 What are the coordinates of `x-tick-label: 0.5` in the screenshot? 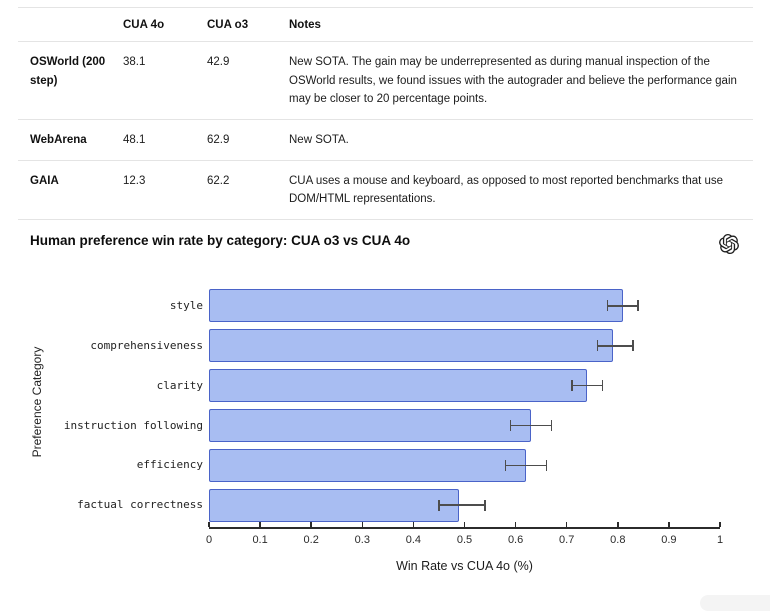 It's located at (464, 540).